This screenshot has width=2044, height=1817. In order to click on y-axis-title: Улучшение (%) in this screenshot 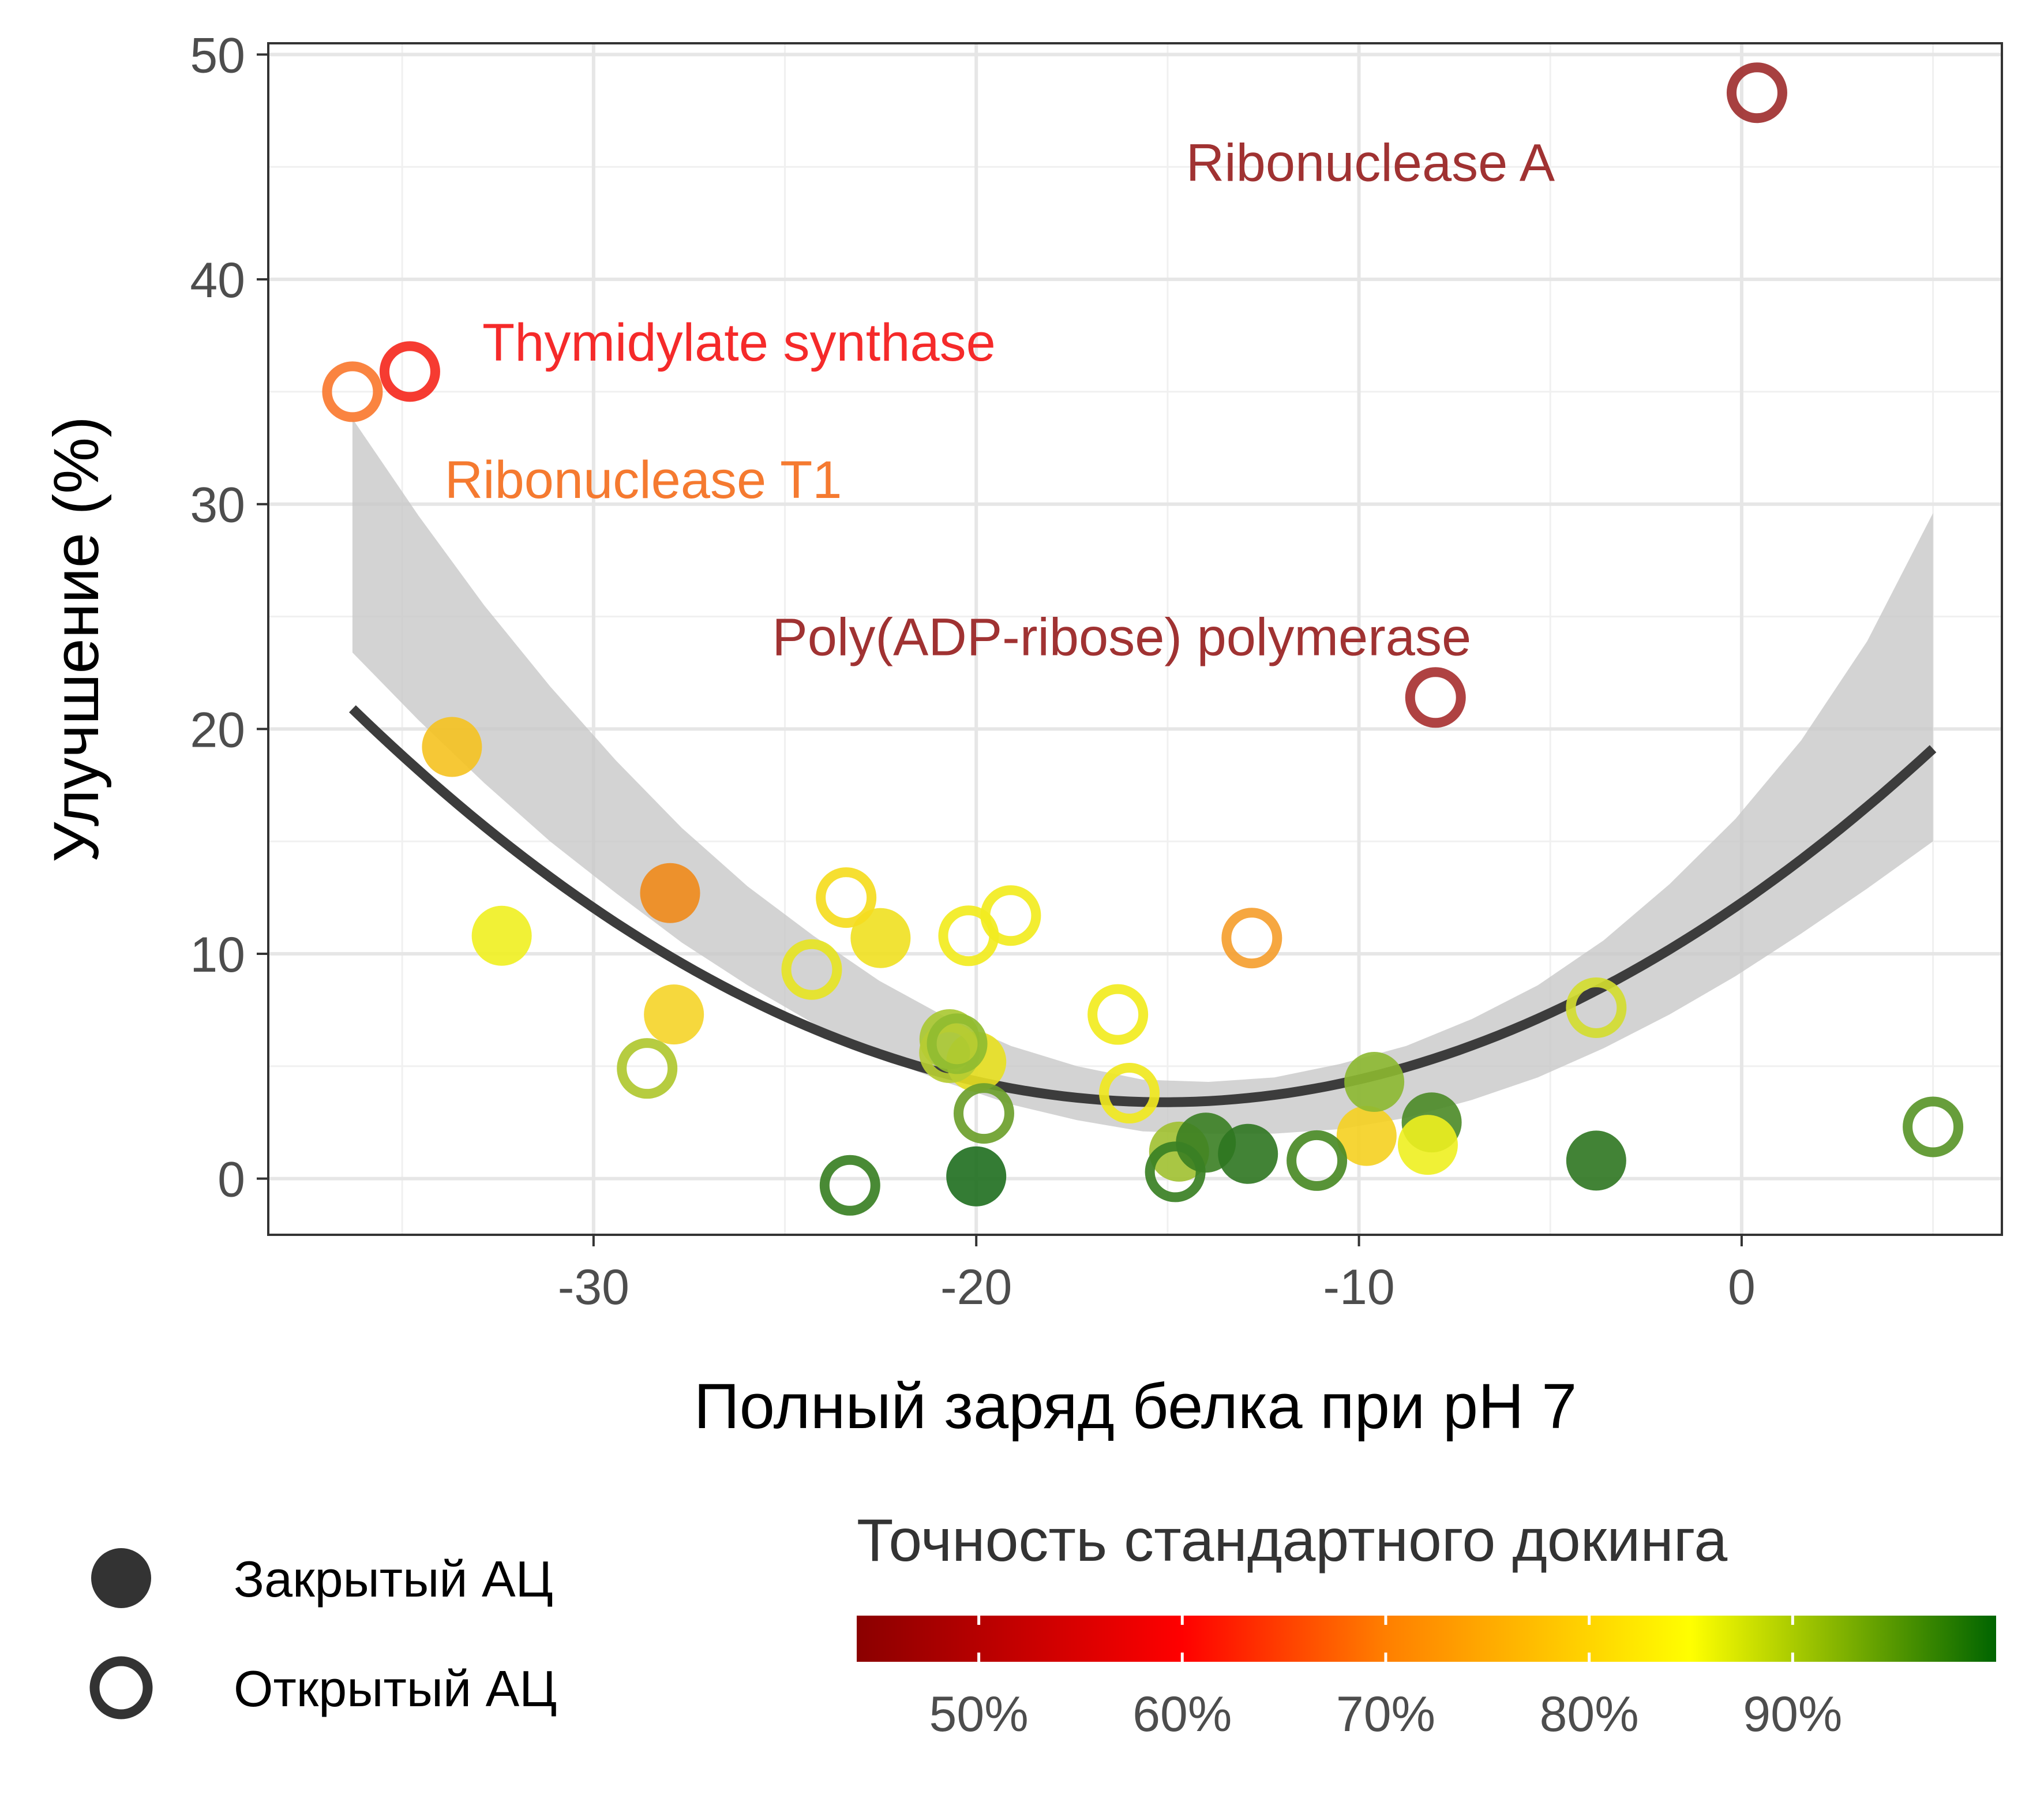, I will do `click(77, 639)`.